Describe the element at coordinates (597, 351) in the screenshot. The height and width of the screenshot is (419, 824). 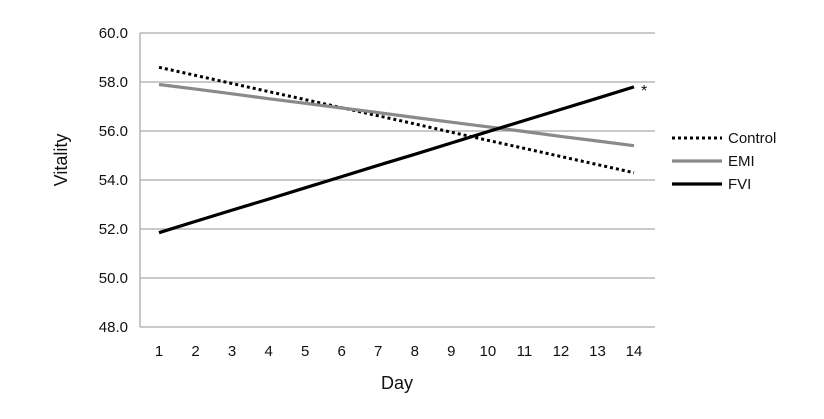
I see `x-tick-label: 13` at that location.